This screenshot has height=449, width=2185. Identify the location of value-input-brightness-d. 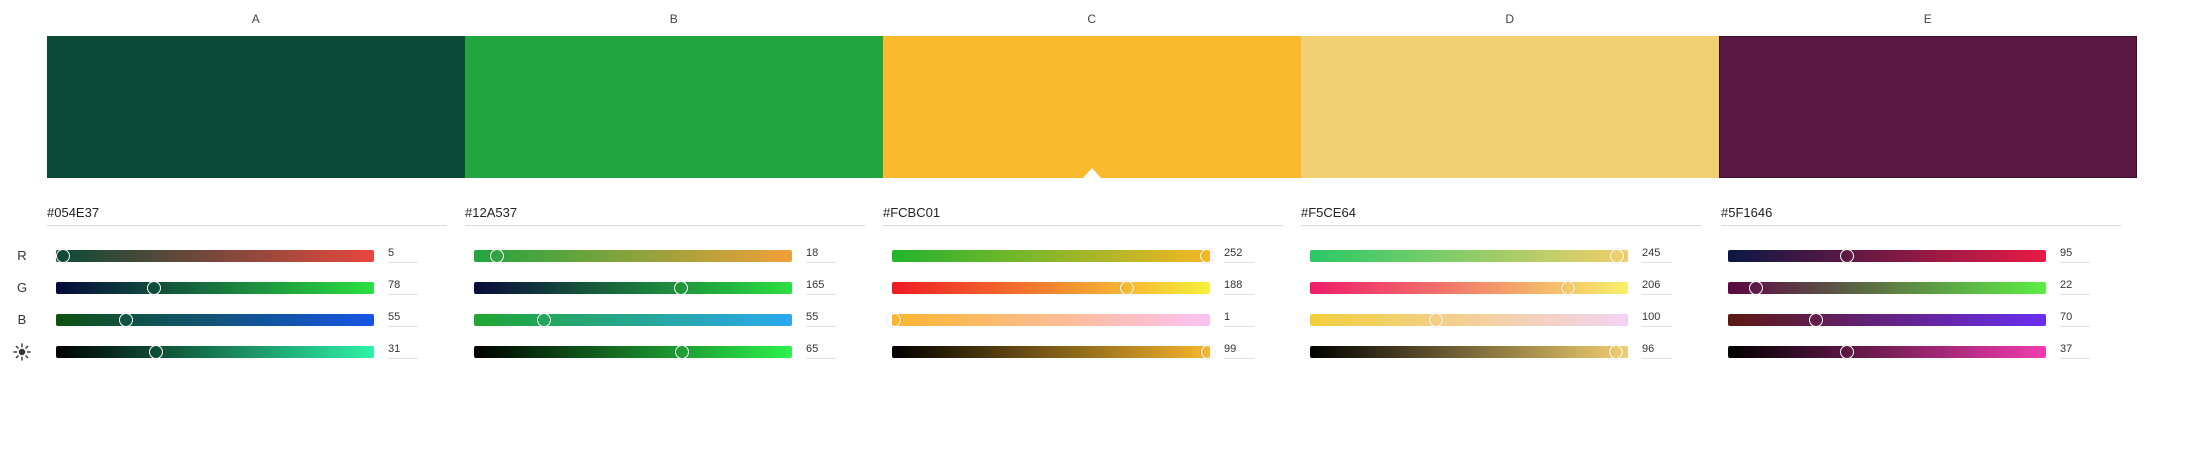
(1657, 349).